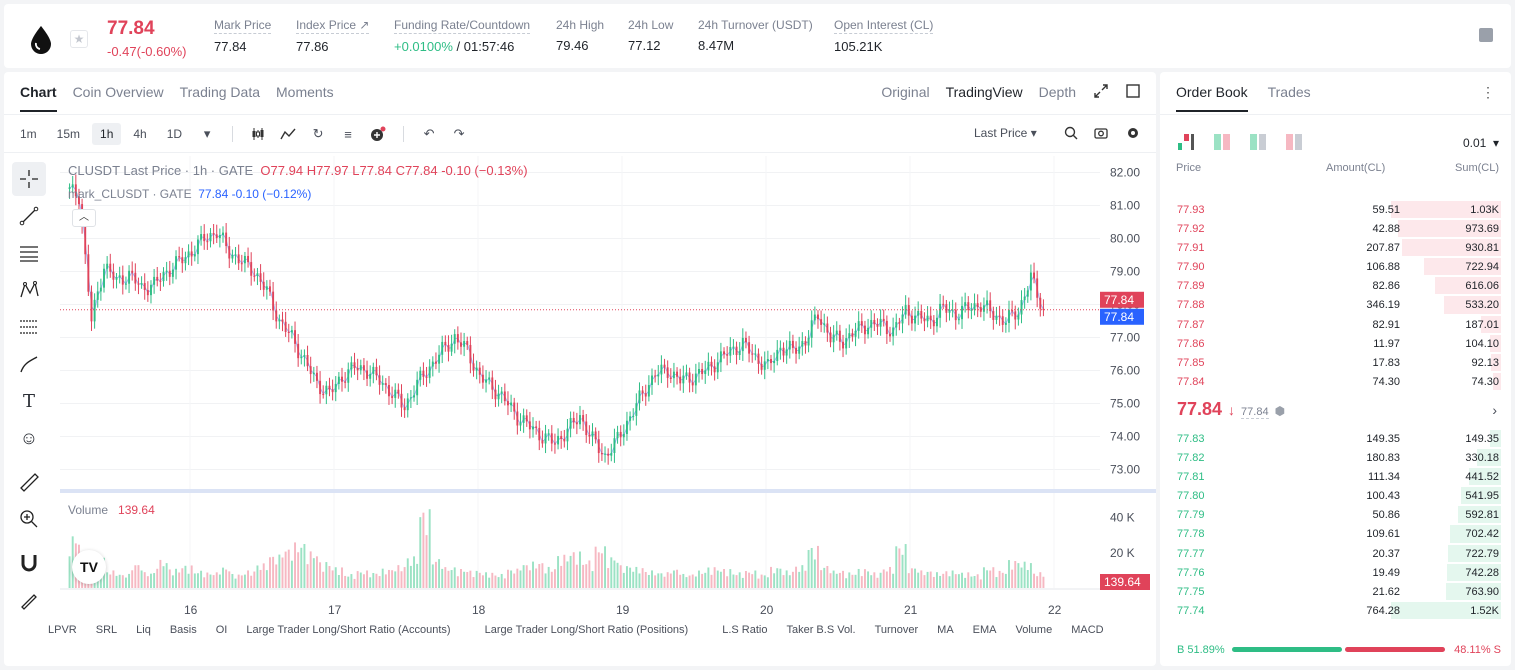  I want to click on indicator-tab: EMA, so click(984, 630).